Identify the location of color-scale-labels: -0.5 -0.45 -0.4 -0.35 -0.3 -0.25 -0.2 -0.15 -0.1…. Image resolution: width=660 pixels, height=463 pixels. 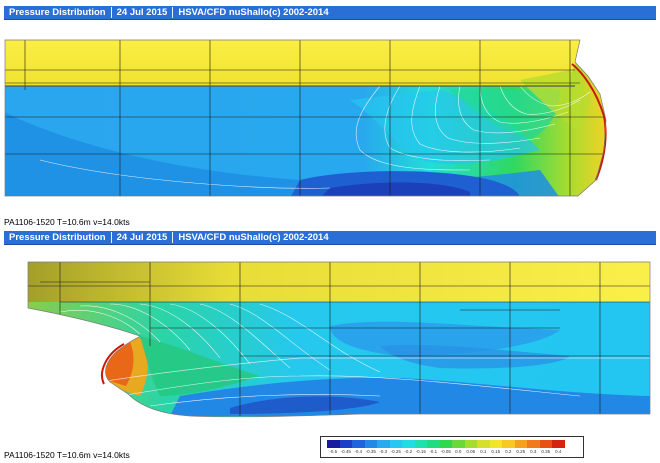
(446, 452).